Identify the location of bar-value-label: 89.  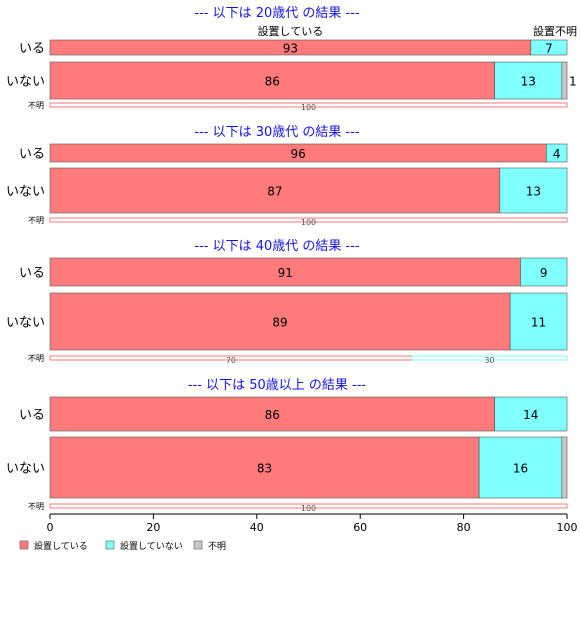
(279, 323).